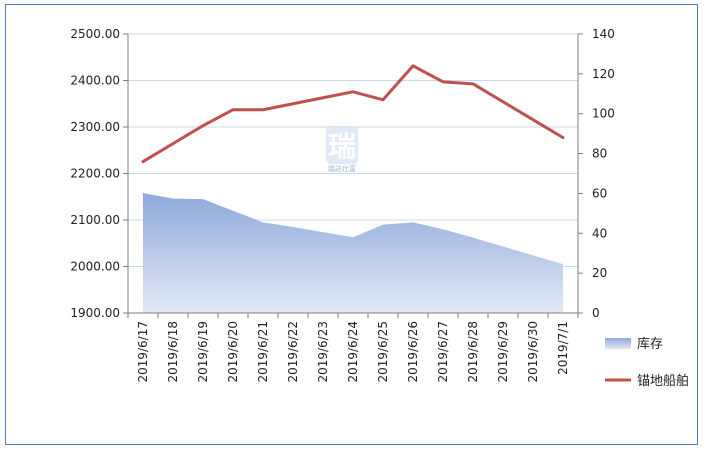  I want to click on y-right-tick-label: 80, so click(599, 154).